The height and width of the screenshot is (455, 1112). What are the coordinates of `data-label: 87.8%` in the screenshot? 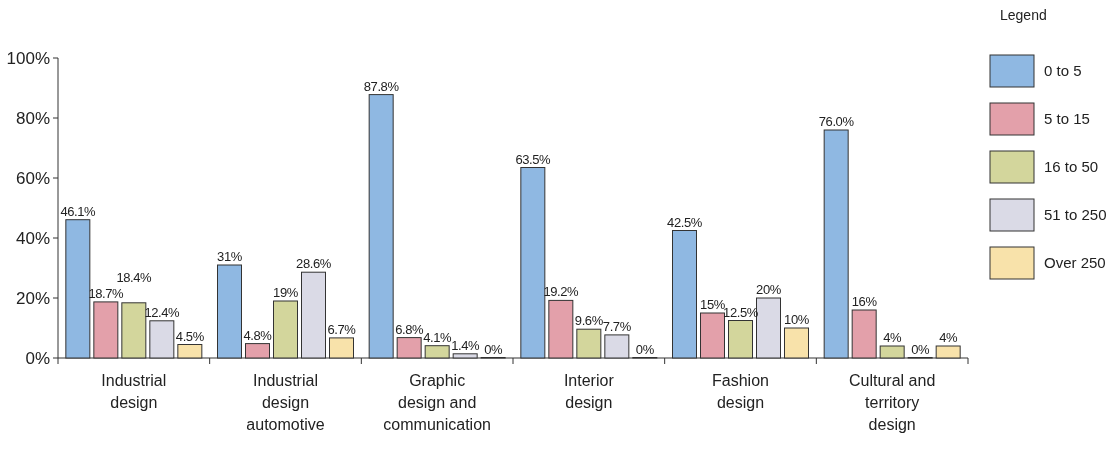 It's located at (381, 86).